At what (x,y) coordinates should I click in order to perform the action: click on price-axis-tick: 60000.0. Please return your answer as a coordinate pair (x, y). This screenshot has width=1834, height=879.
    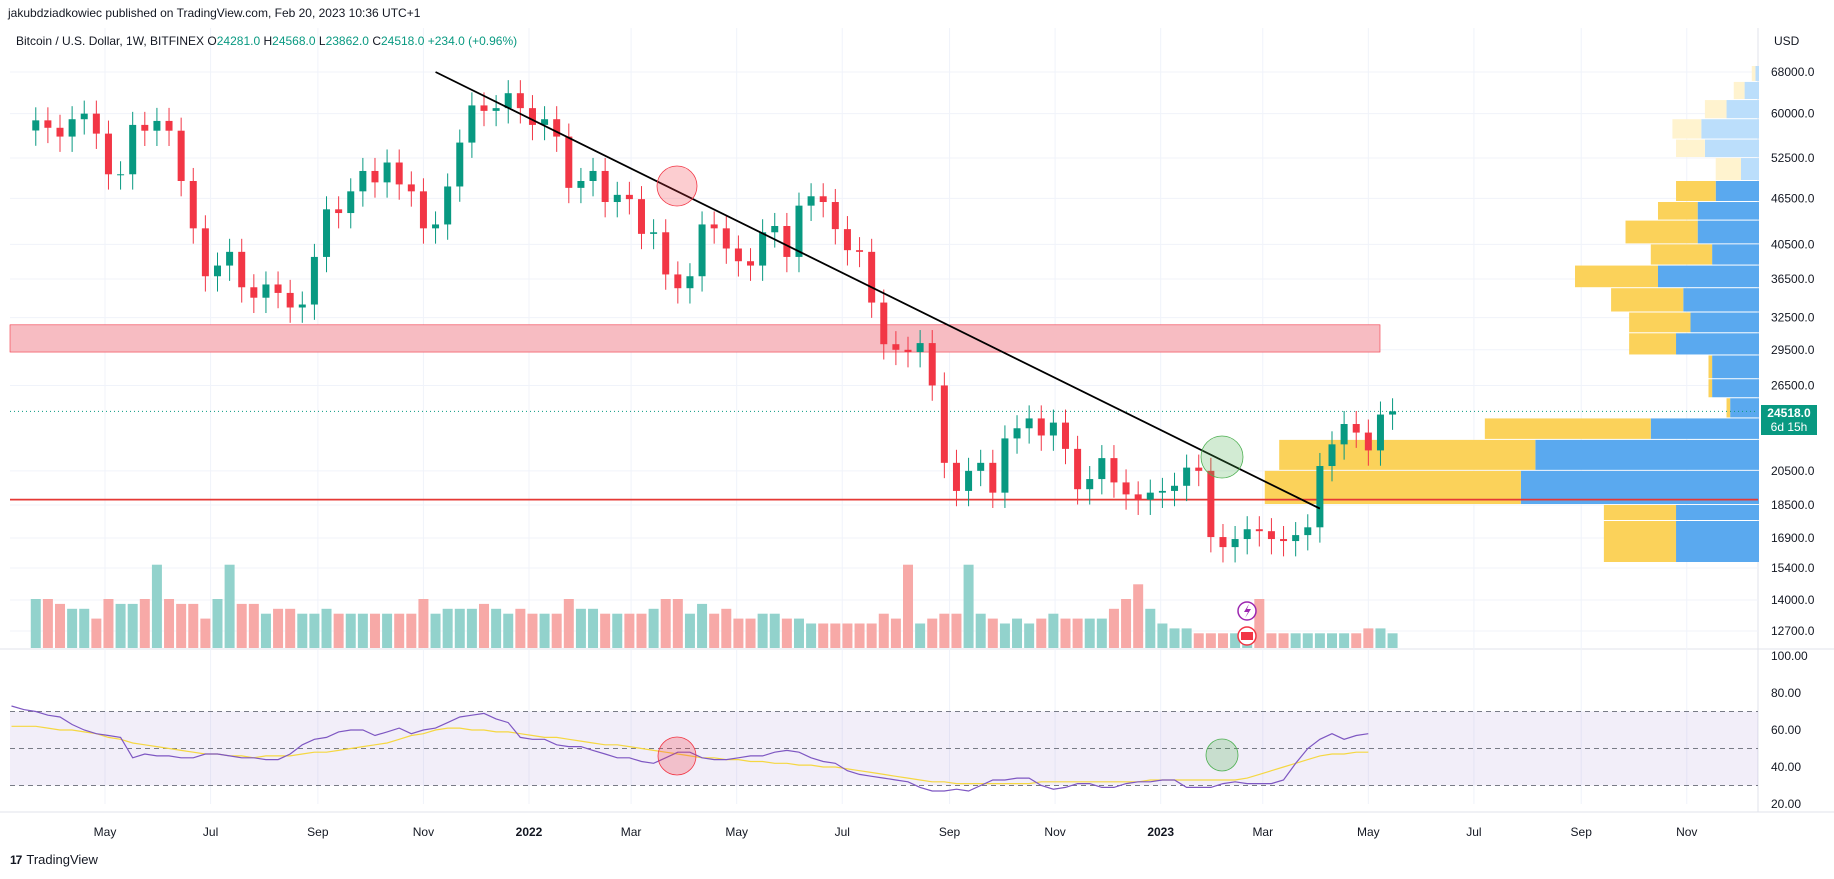
    Looking at the image, I should click on (1793, 114).